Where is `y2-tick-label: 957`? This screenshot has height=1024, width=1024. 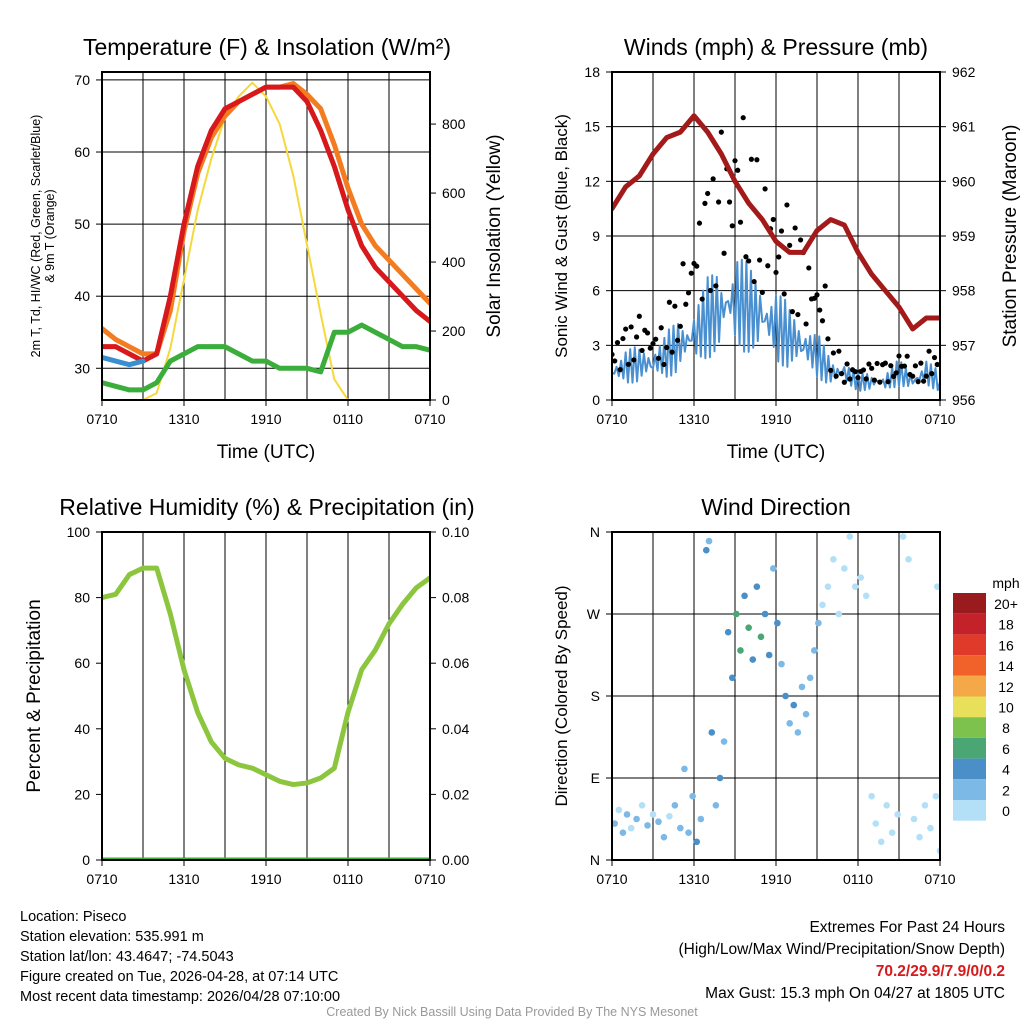
y2-tick-label: 957 is located at coordinates (964, 345).